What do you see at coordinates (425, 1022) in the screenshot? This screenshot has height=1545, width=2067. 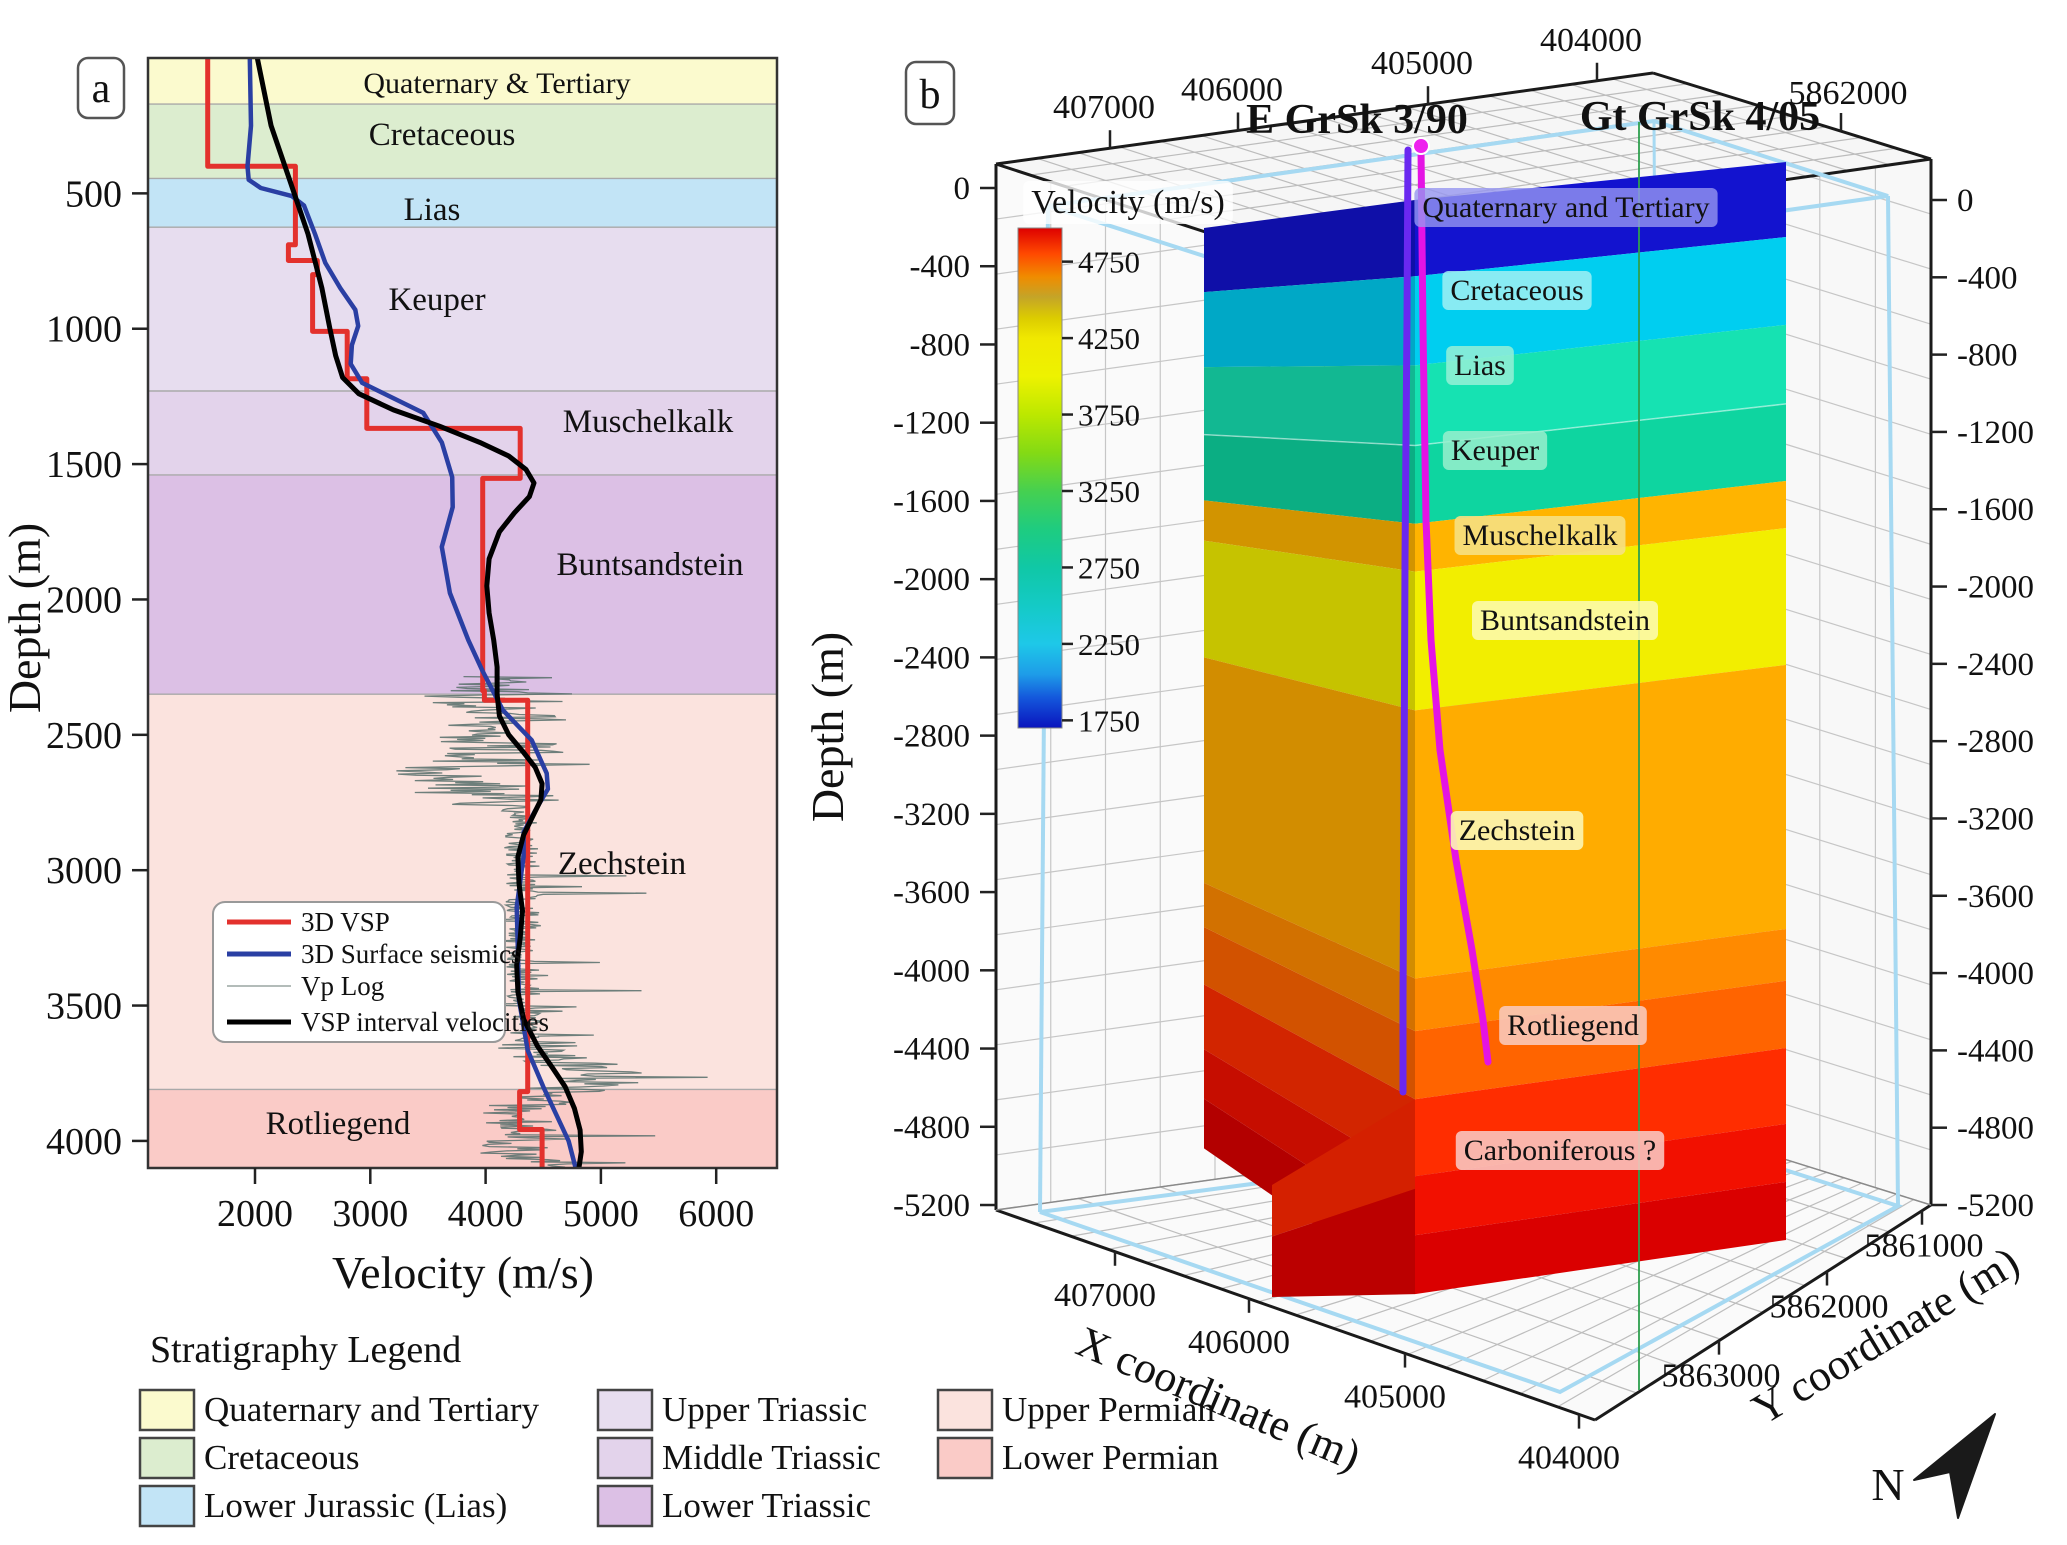 I see `legend-item-label: VSP interval velocities` at bounding box center [425, 1022].